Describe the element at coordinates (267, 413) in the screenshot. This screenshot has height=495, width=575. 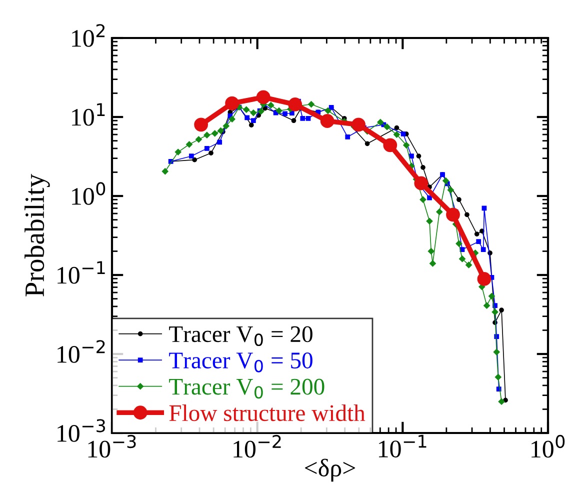
I see `legend-label: Flow structure width` at that location.